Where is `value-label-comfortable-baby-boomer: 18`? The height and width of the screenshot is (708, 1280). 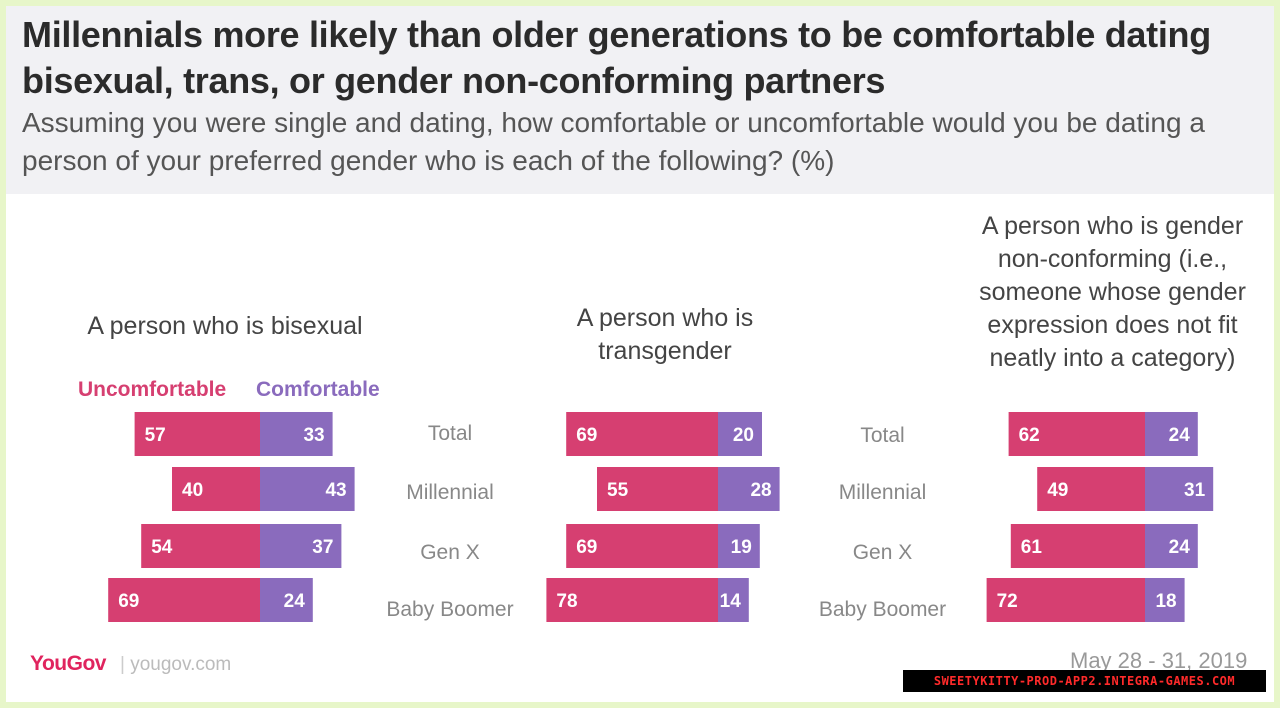 value-label-comfortable-baby-boomer: 18 is located at coordinates (1165, 601).